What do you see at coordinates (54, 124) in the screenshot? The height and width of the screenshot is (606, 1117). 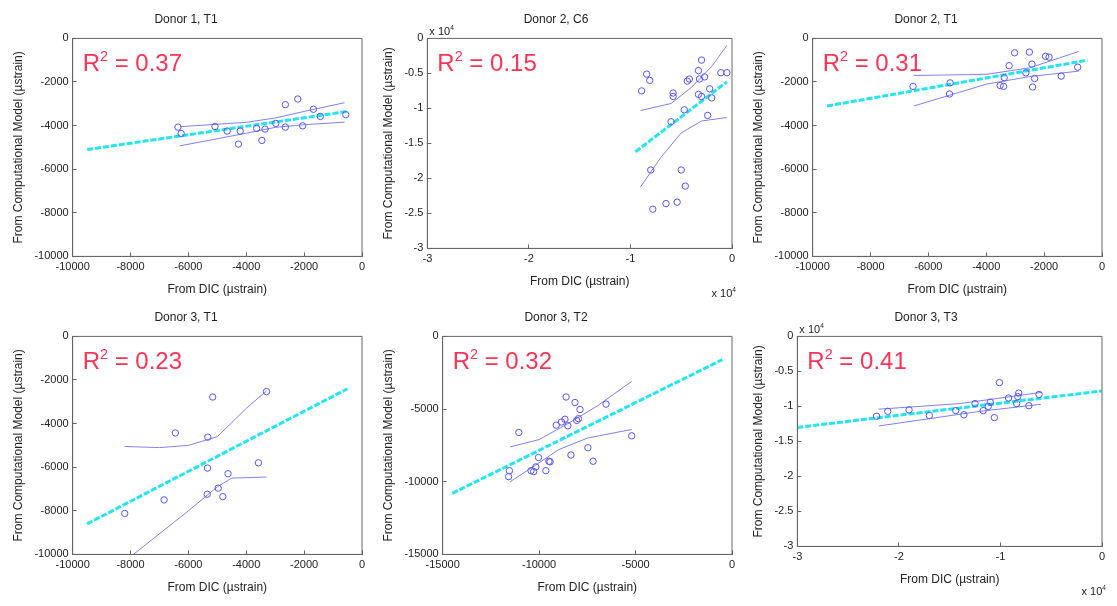 I see `y-tick-label: -4000` at bounding box center [54, 124].